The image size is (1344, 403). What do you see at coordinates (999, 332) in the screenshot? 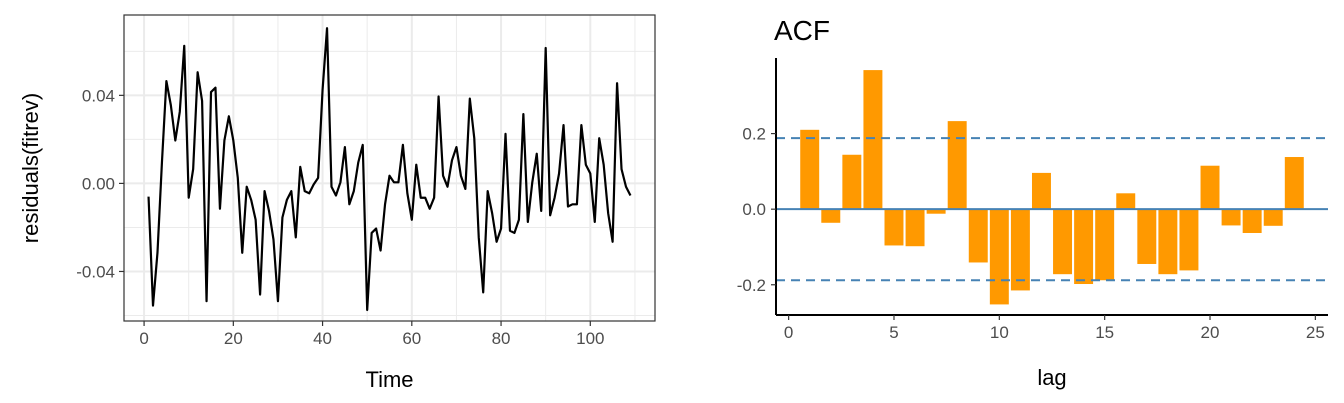
I see `acf-x-tick-label: 10` at bounding box center [999, 332].